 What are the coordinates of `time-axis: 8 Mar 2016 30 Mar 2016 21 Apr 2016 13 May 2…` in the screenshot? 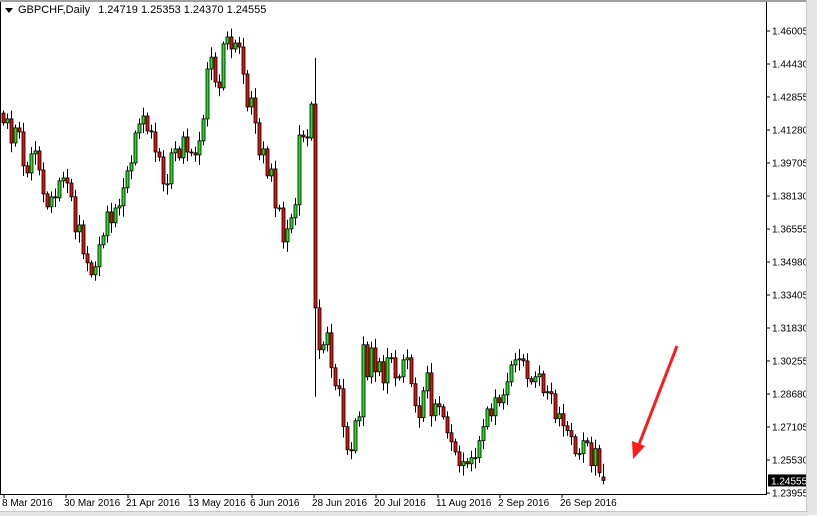 It's located at (309, 502).